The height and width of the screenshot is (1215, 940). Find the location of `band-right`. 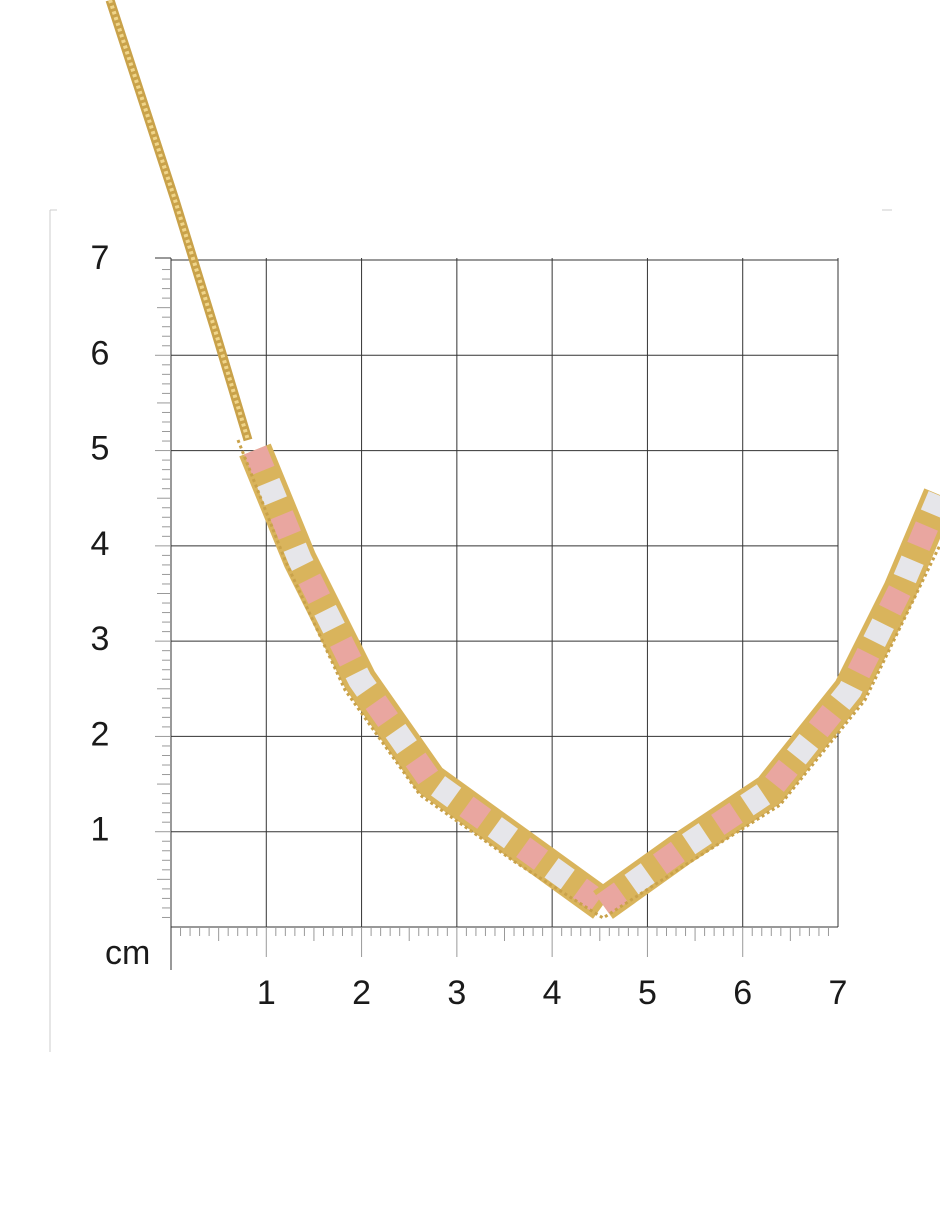

band-right is located at coordinates (766, 703).